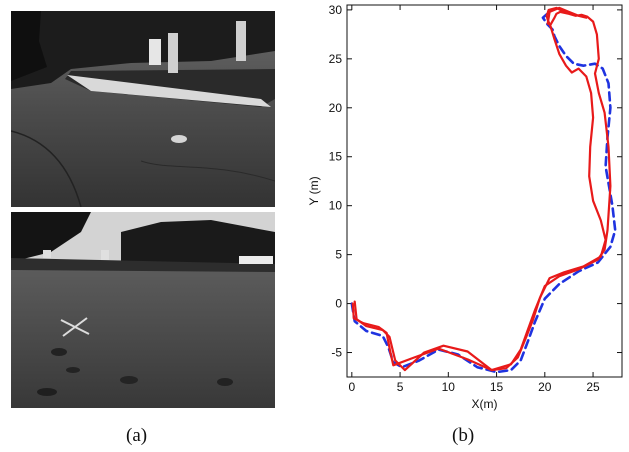  Describe the element at coordinates (485, 404) in the screenshot. I see `x-axis-label: X(m)` at that location.